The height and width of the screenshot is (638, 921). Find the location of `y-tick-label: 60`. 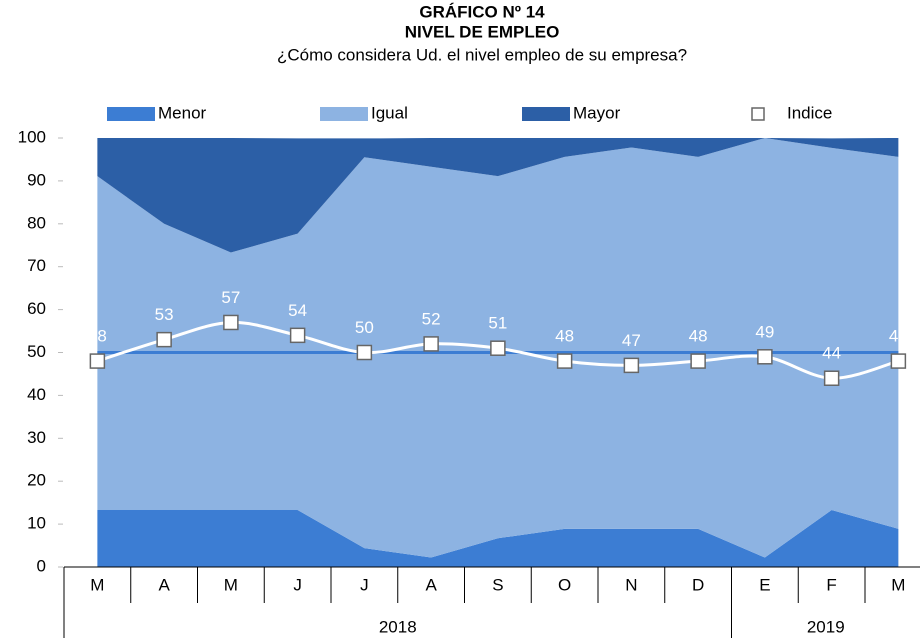

y-tick-label: 60 is located at coordinates (36, 308).